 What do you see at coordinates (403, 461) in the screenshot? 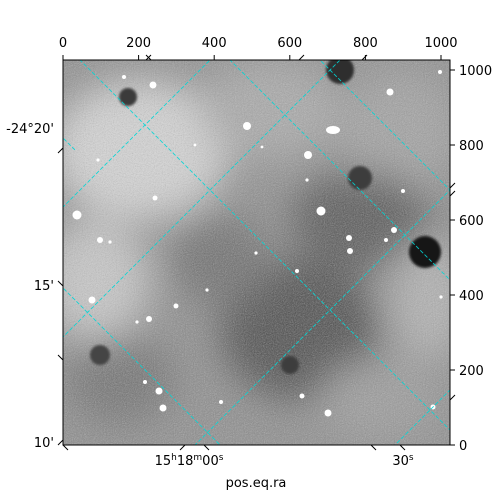
I see `ra-tick-30s: 30s` at bounding box center [403, 461].